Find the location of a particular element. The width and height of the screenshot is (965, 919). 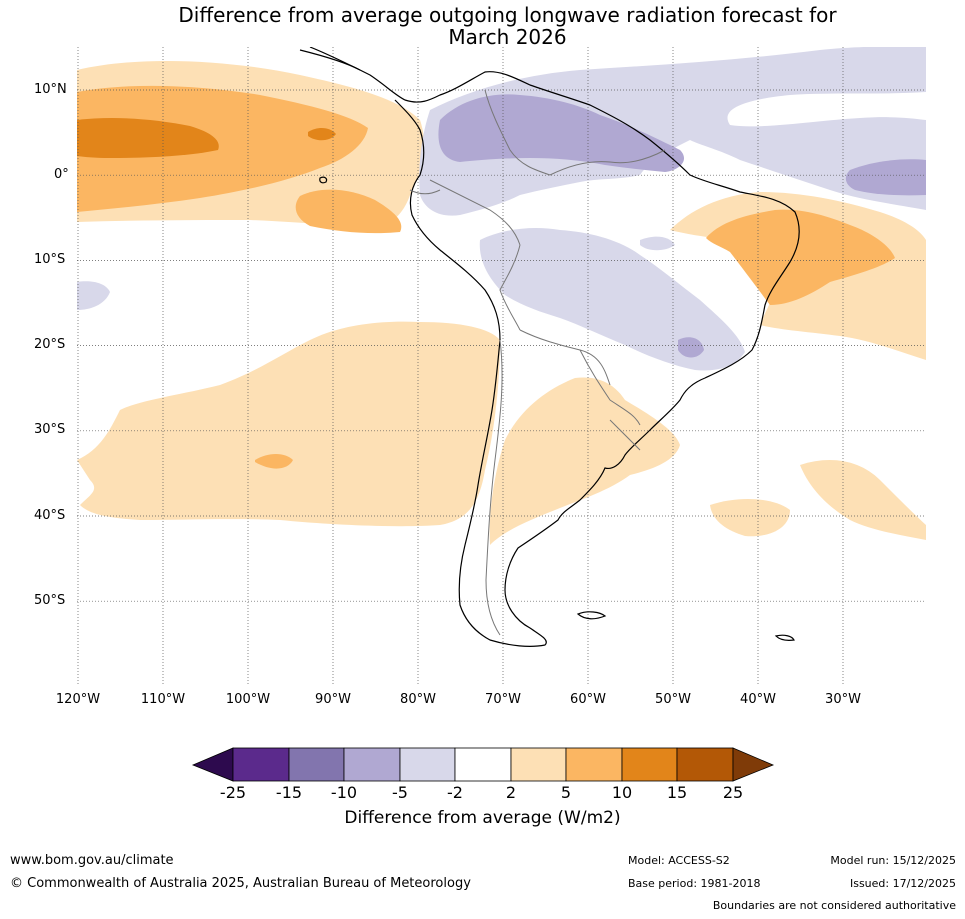

title-line-2: March 2026 is located at coordinates (507, 37).